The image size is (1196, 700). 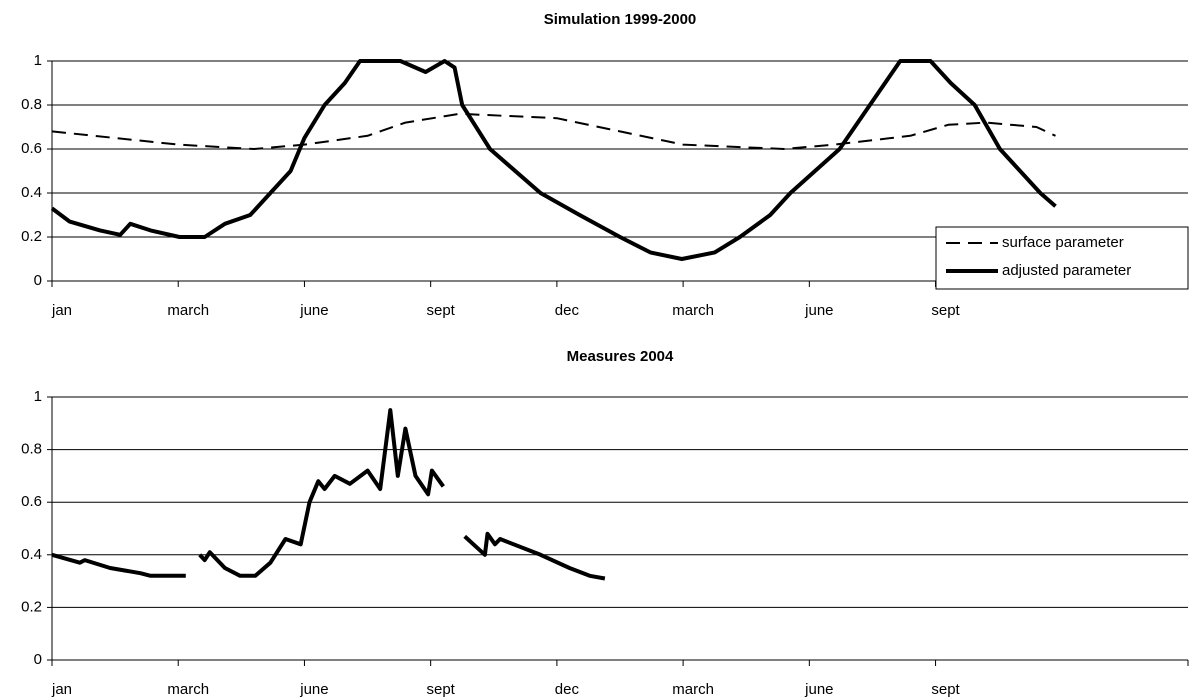 What do you see at coordinates (1063, 242) in the screenshot?
I see `legend-label: surface parameter` at bounding box center [1063, 242].